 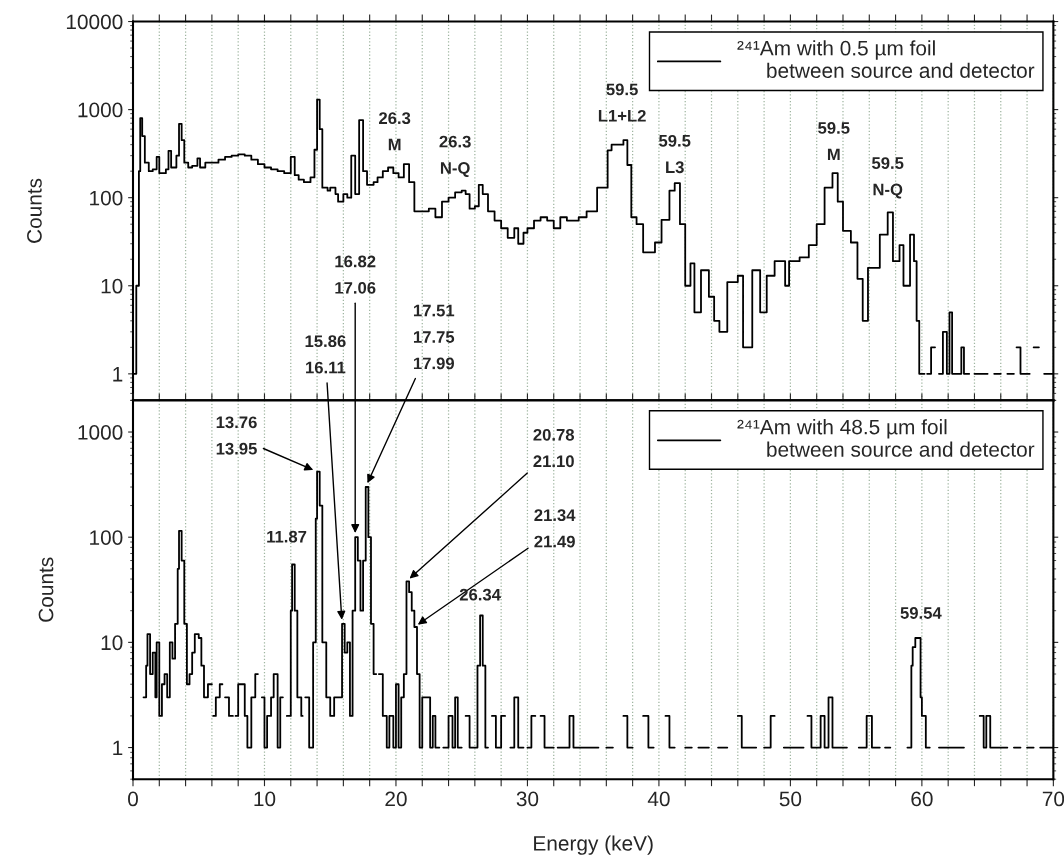 What do you see at coordinates (790, 799) in the screenshot?
I see `x-tick-label: 50` at bounding box center [790, 799].